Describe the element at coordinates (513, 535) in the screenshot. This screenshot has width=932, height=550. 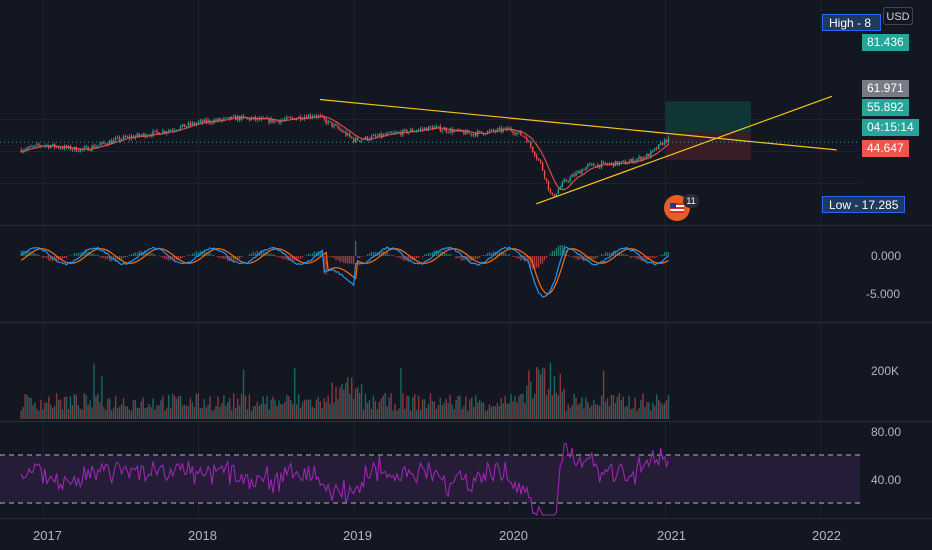
I see `time-label-2020: 2020` at that location.